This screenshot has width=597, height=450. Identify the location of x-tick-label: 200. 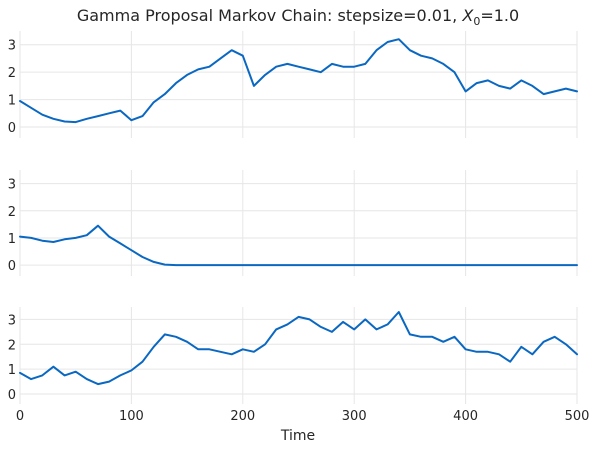
(242, 416).